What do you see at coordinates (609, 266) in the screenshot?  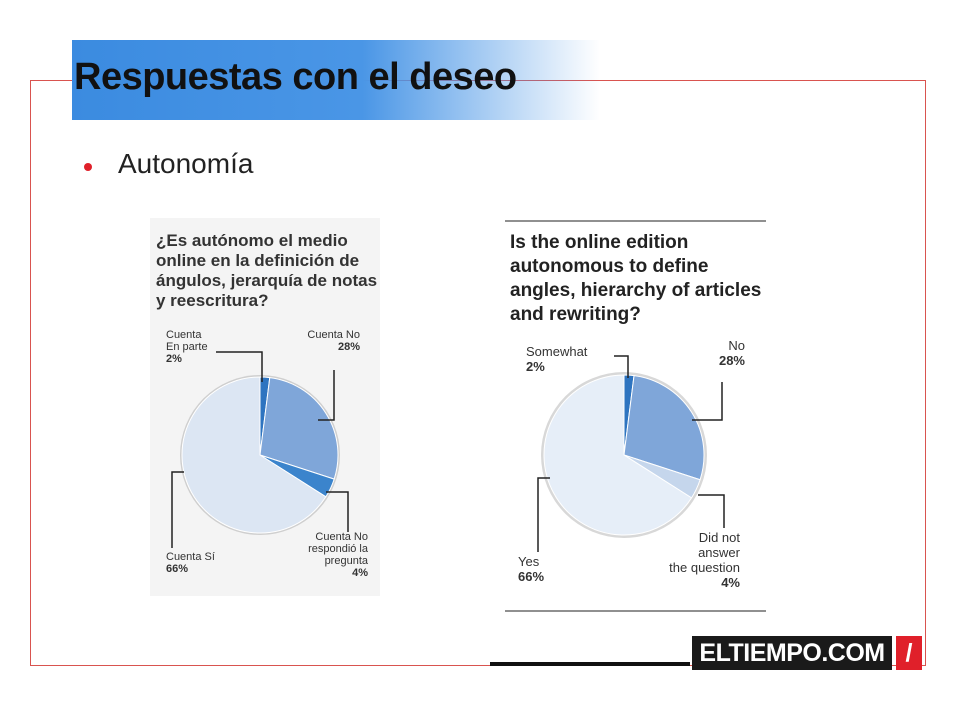 I see `chart-title-line: autonomous to define` at bounding box center [609, 266].